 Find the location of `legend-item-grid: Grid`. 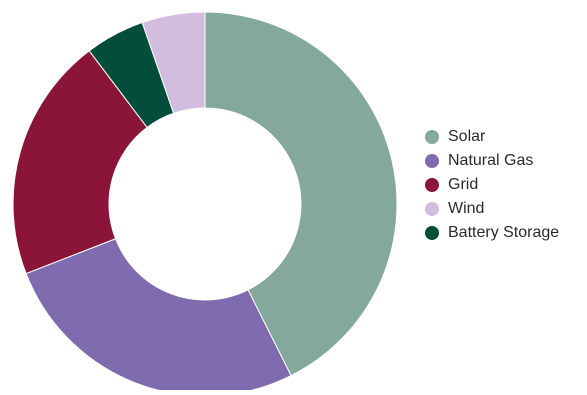

legend-item-grid: Grid is located at coordinates (492, 185).